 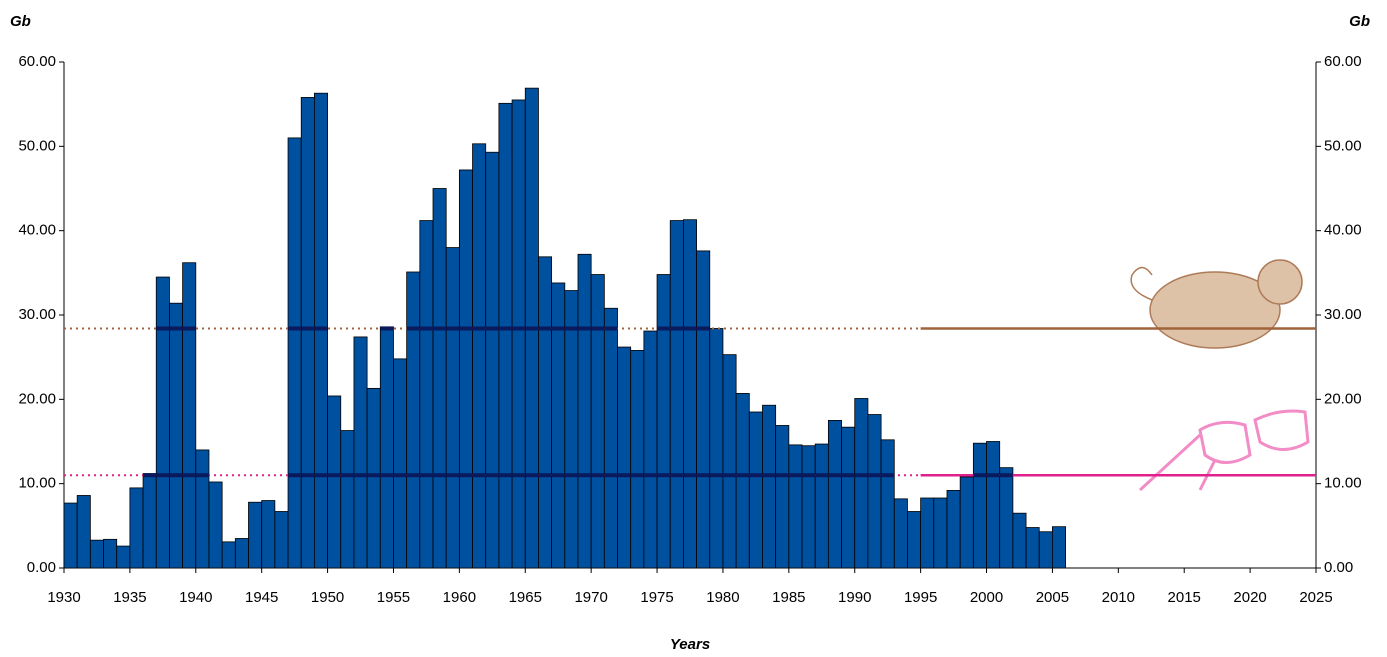 What do you see at coordinates (41, 567) in the screenshot?
I see `y-tick-label: 0.00` at bounding box center [41, 567].